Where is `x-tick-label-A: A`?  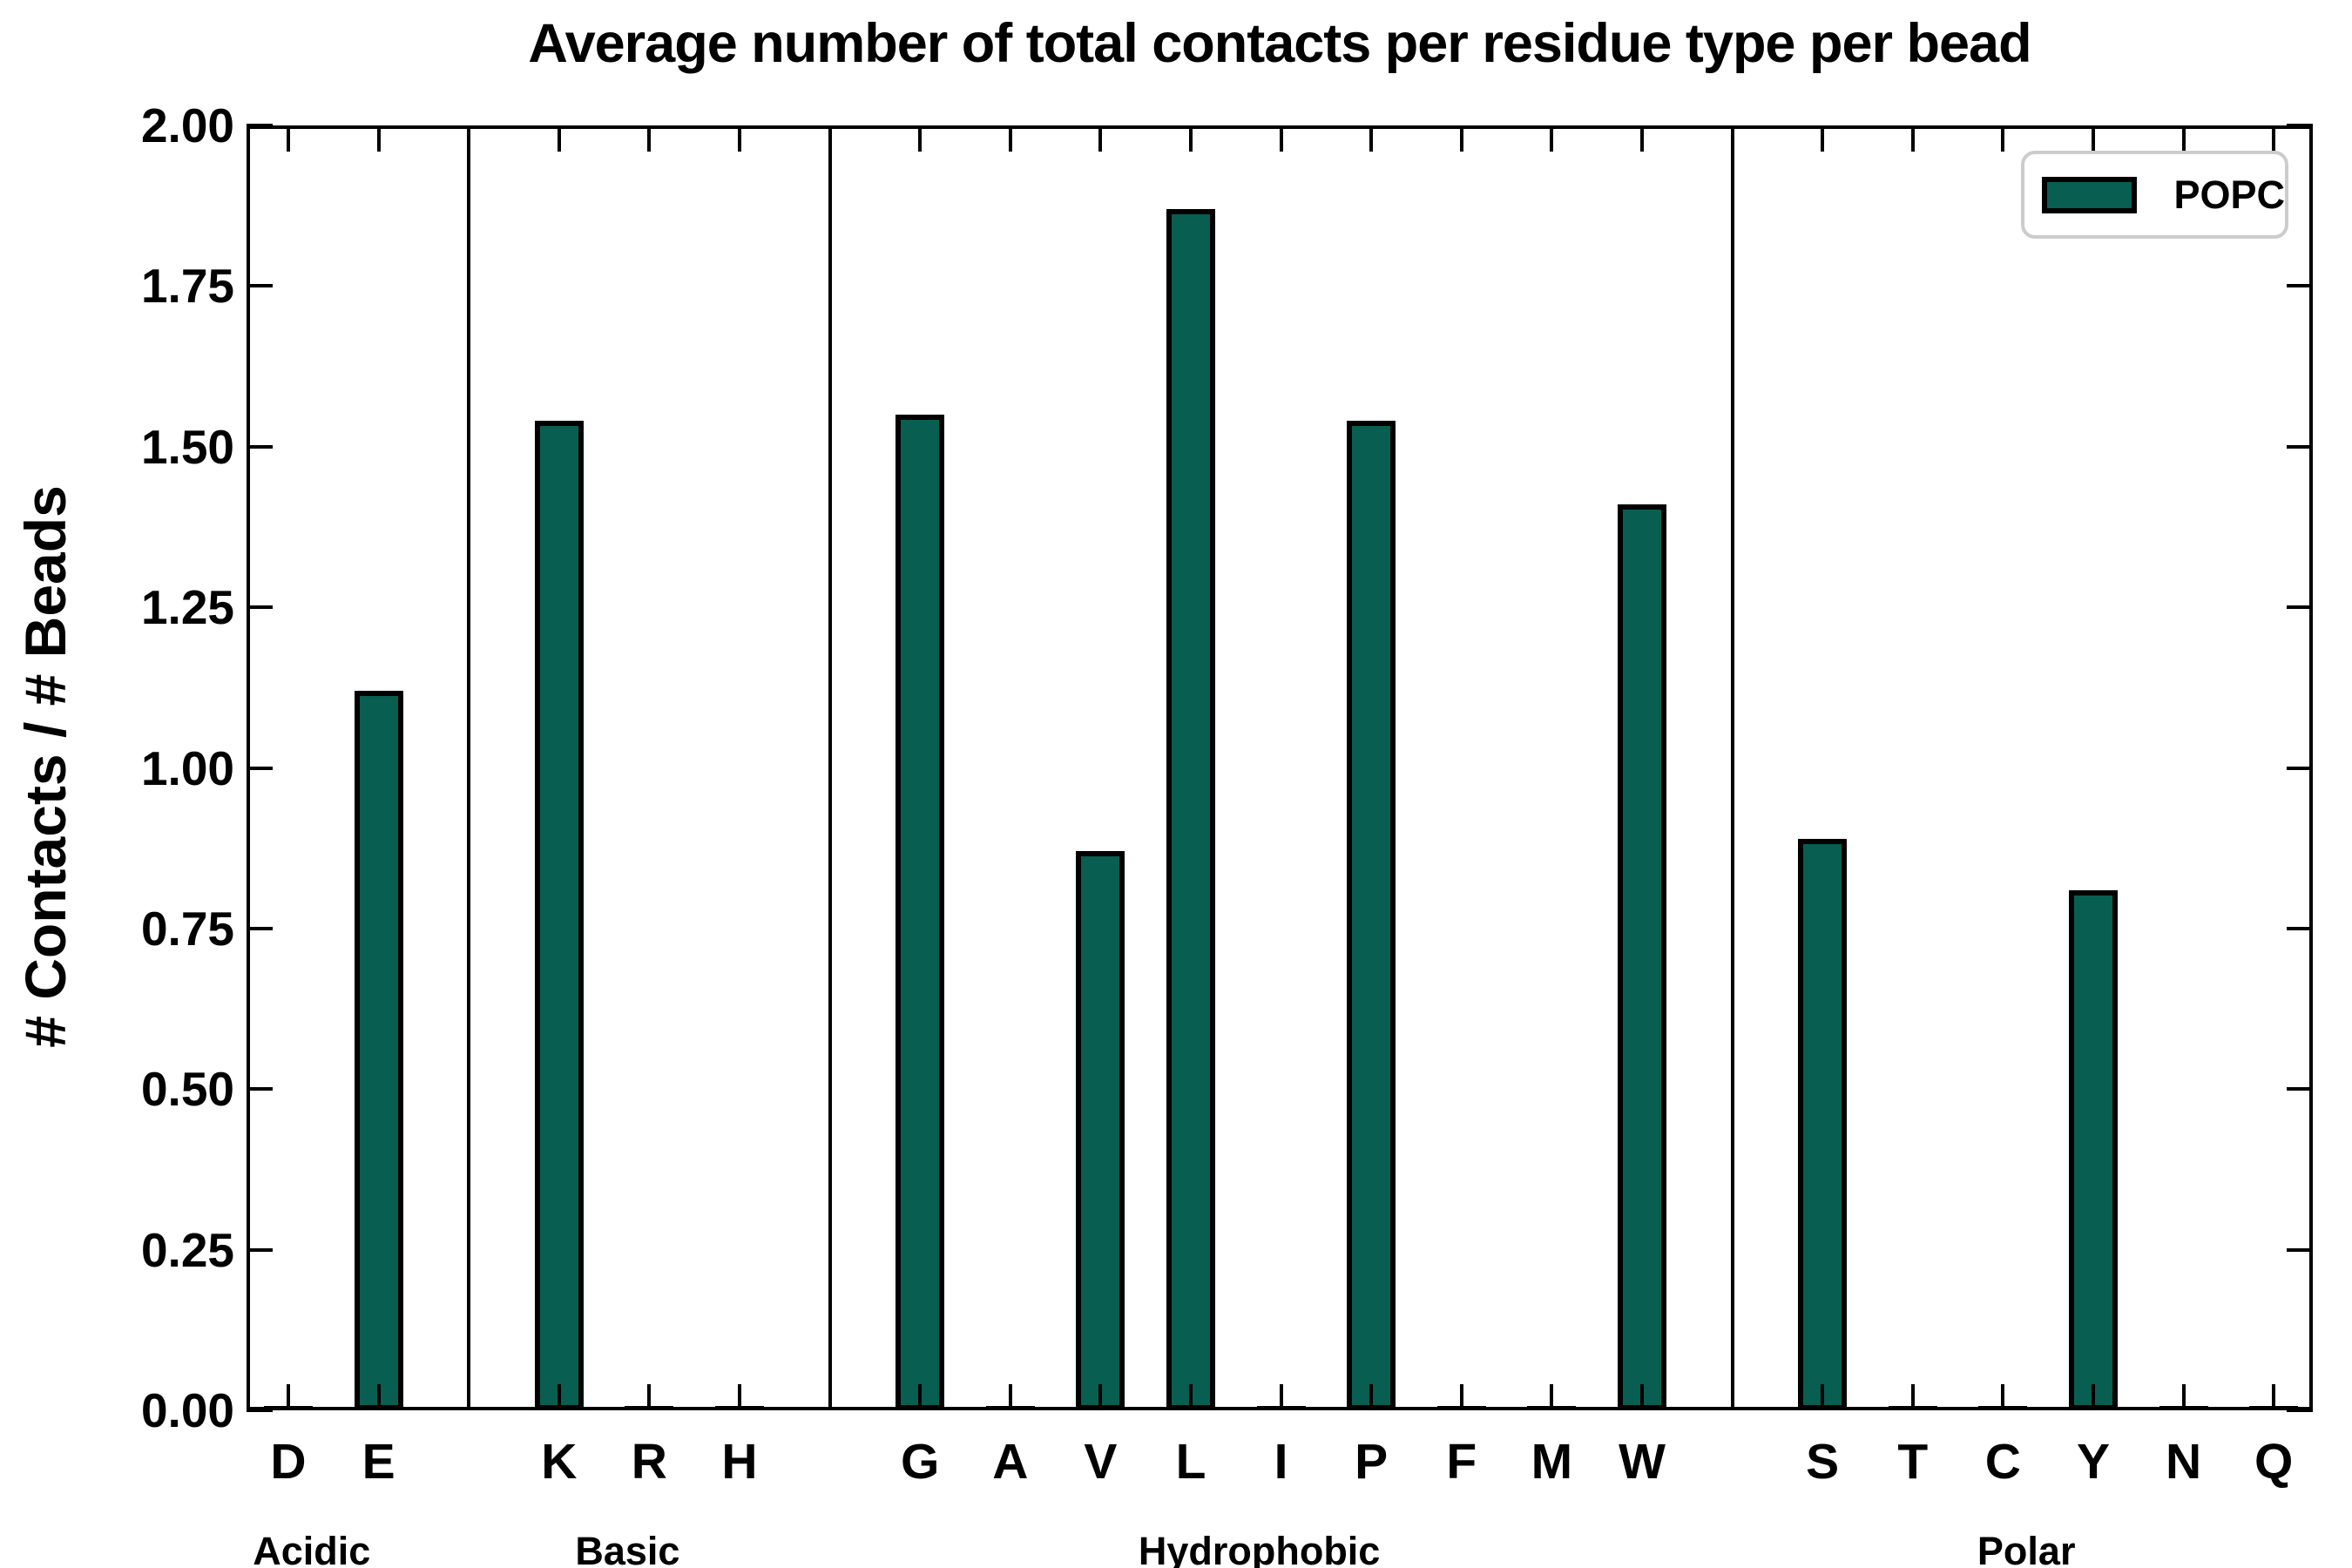 x-tick-label-A: A is located at coordinates (1011, 1462).